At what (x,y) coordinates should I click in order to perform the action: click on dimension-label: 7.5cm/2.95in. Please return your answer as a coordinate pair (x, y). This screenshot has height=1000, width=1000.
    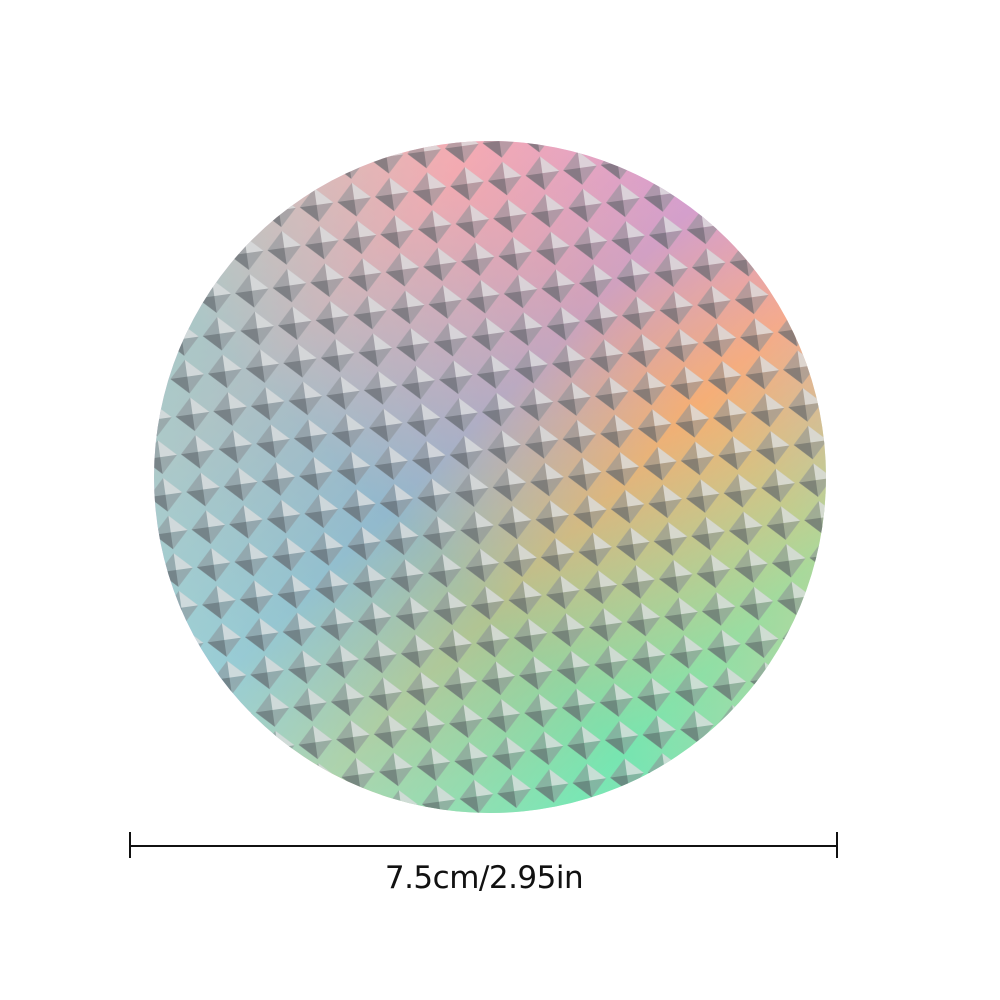
    Looking at the image, I should click on (484, 878).